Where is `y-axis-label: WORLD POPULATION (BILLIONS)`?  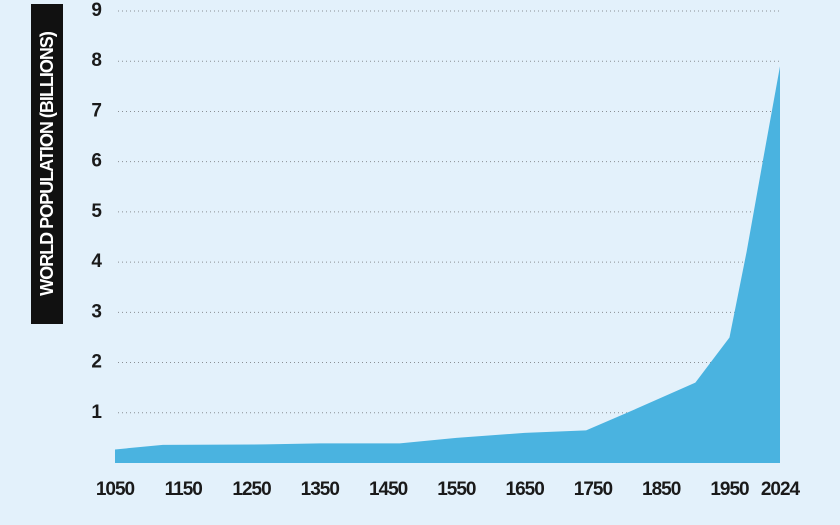
y-axis-label: WORLD POPULATION (BILLIONS) is located at coordinates (47, 163).